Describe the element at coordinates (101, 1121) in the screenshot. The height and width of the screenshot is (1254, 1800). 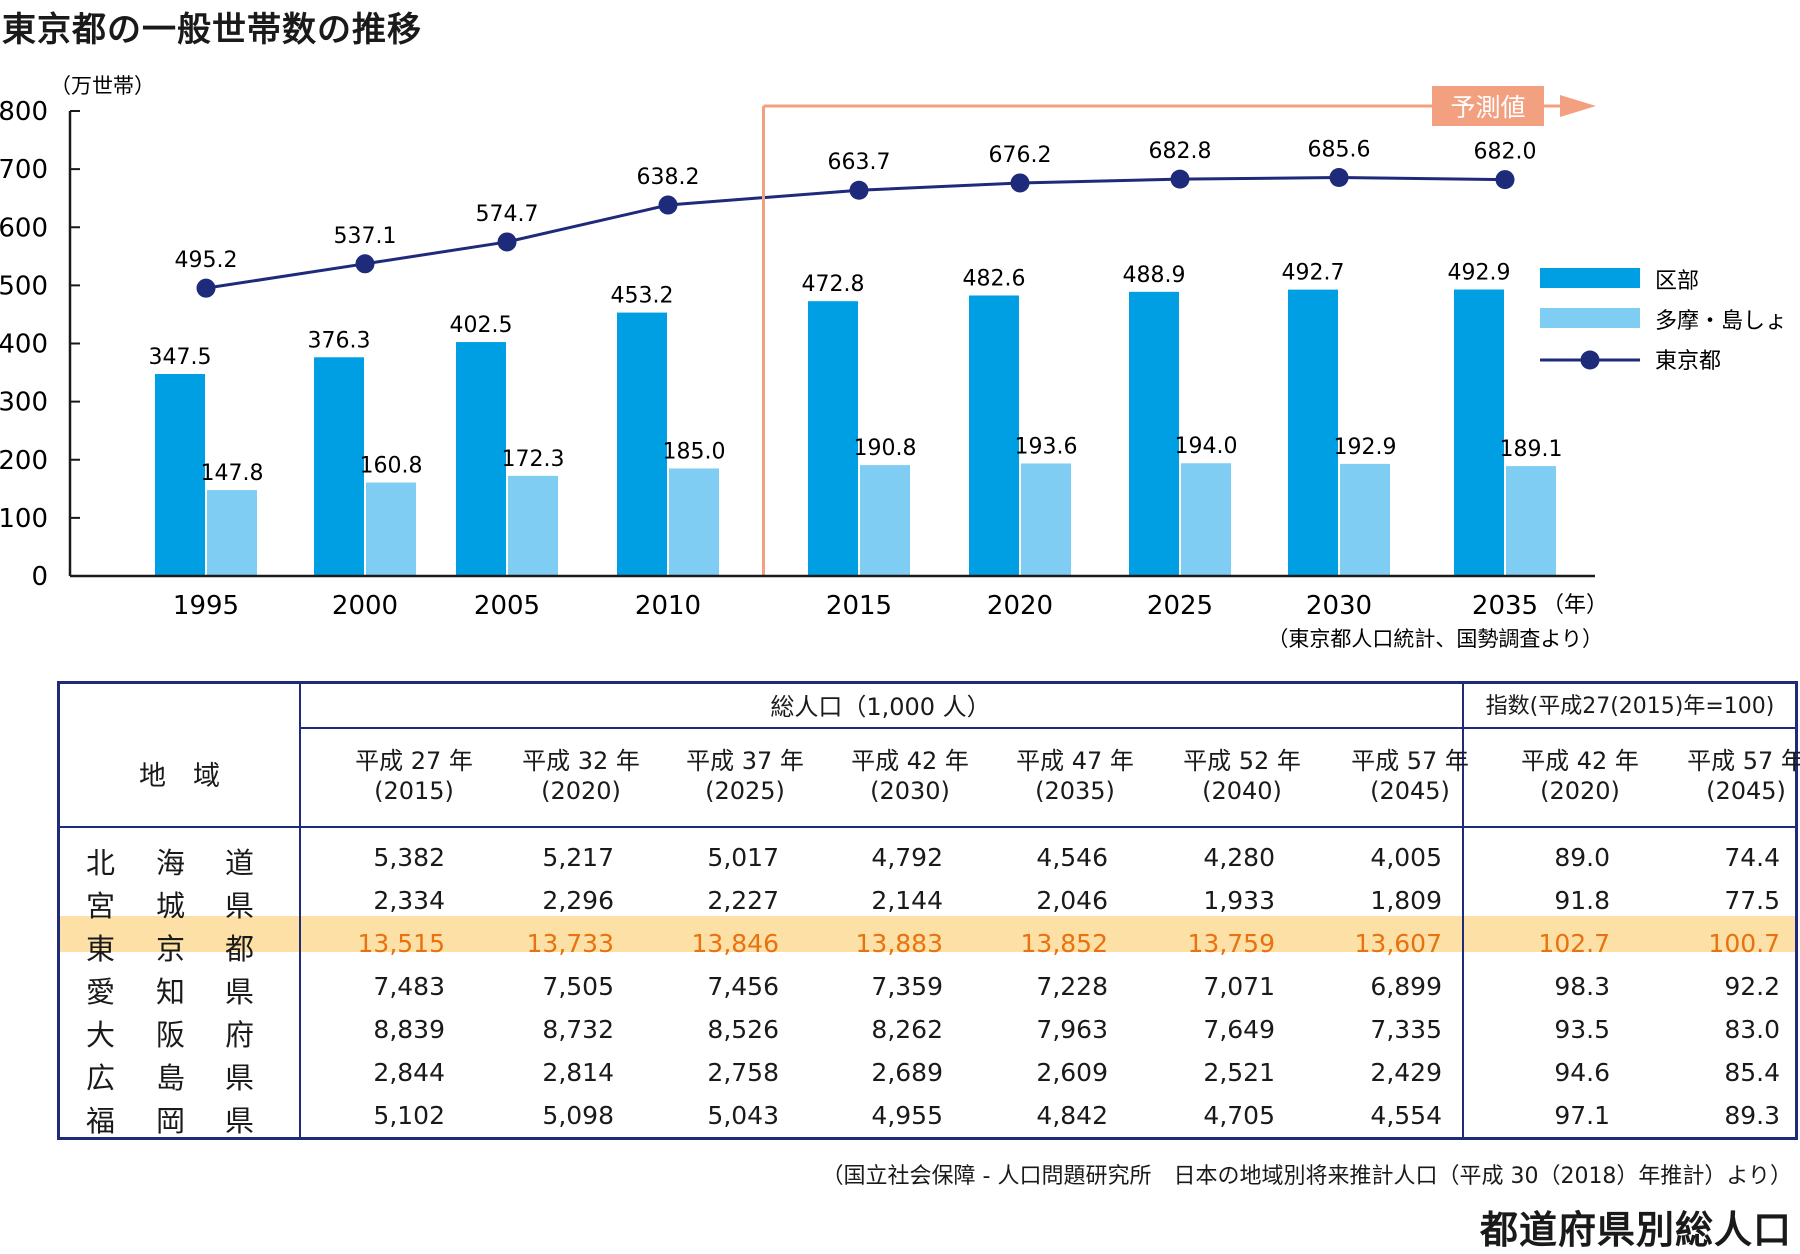
I see `region-char: 福` at that location.